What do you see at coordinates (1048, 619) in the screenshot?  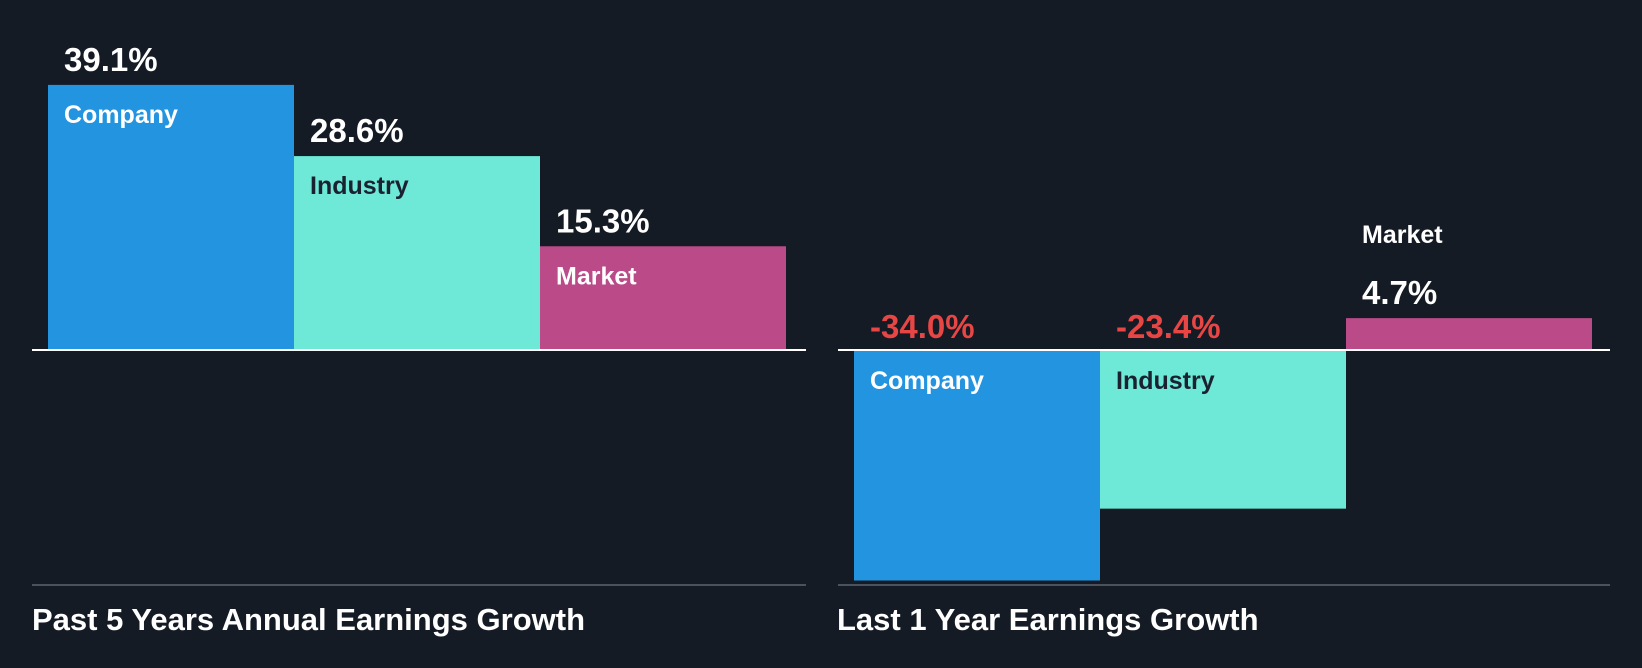 I see `chart-title-last-1-year: Last 1 Year Earnings Growth` at bounding box center [1048, 619].